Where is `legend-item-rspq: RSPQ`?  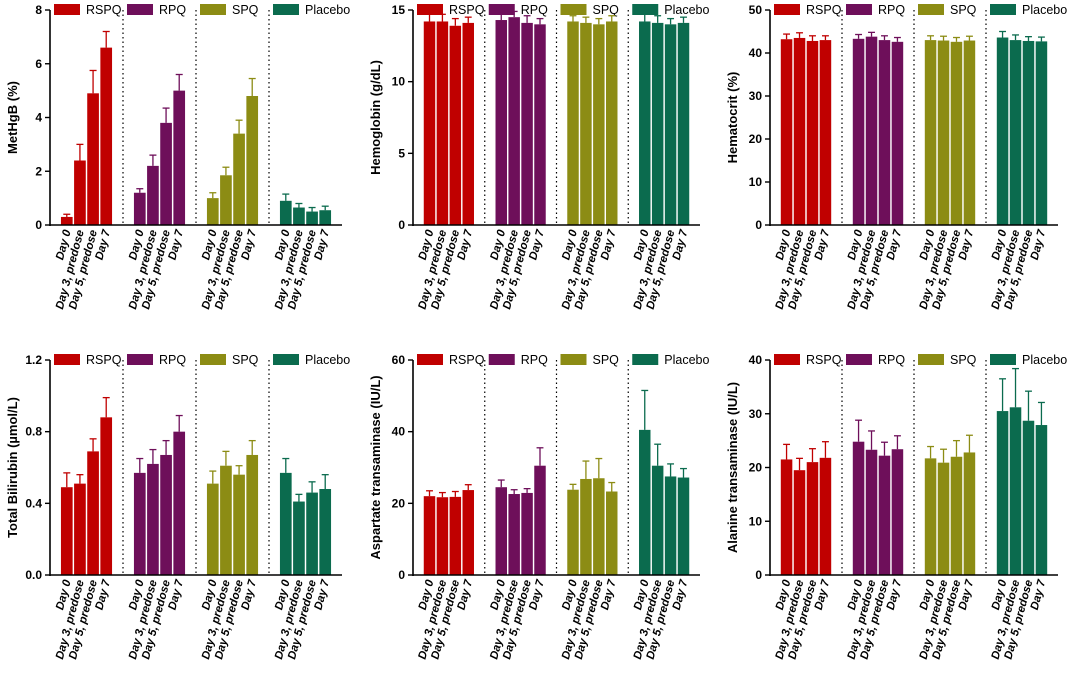
legend-item-rspq: RSPQ is located at coordinates (451, 10).